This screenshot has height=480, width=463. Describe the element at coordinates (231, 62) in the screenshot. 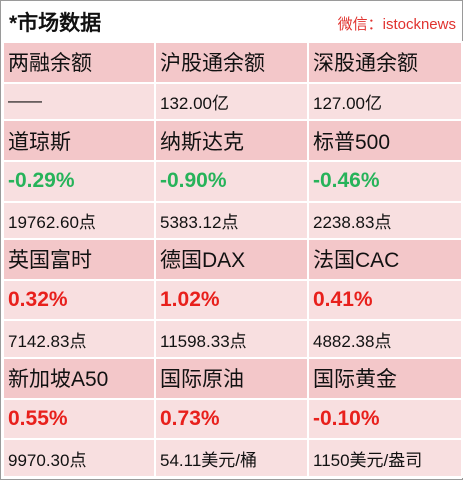

I see `label-sh-connect-balance: 沪股通余额` at that location.